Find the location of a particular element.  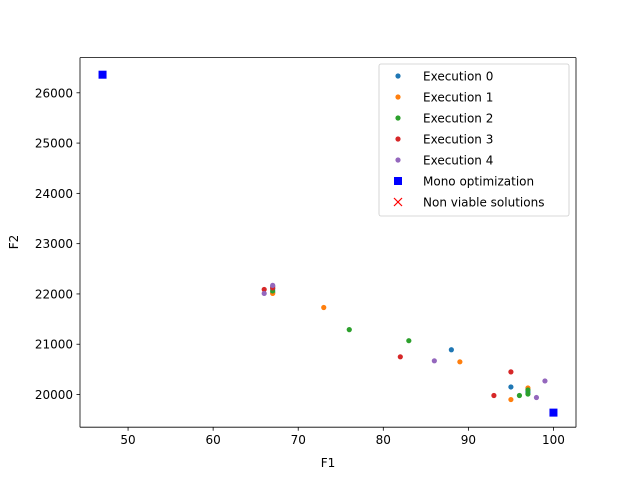

x-tick-label: 90 is located at coordinates (468, 440).